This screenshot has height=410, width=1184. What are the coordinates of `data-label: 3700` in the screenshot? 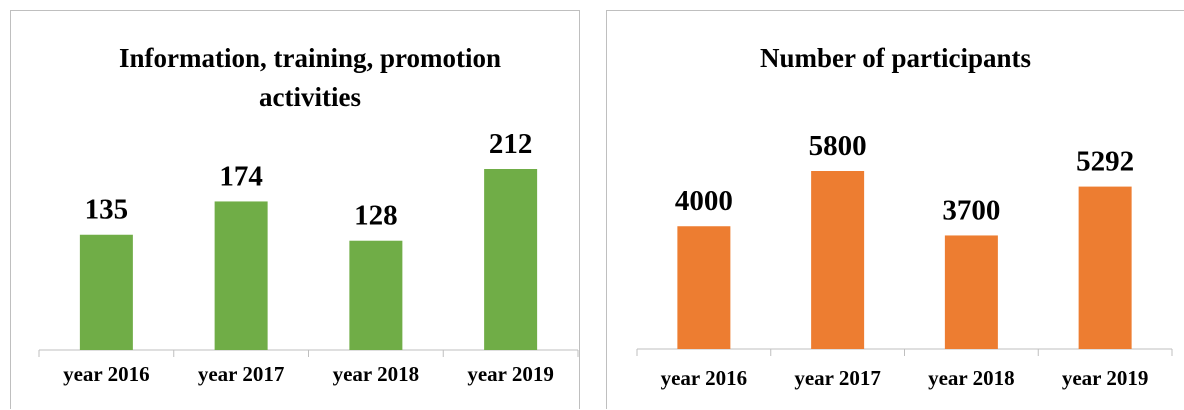 It's located at (971, 210).